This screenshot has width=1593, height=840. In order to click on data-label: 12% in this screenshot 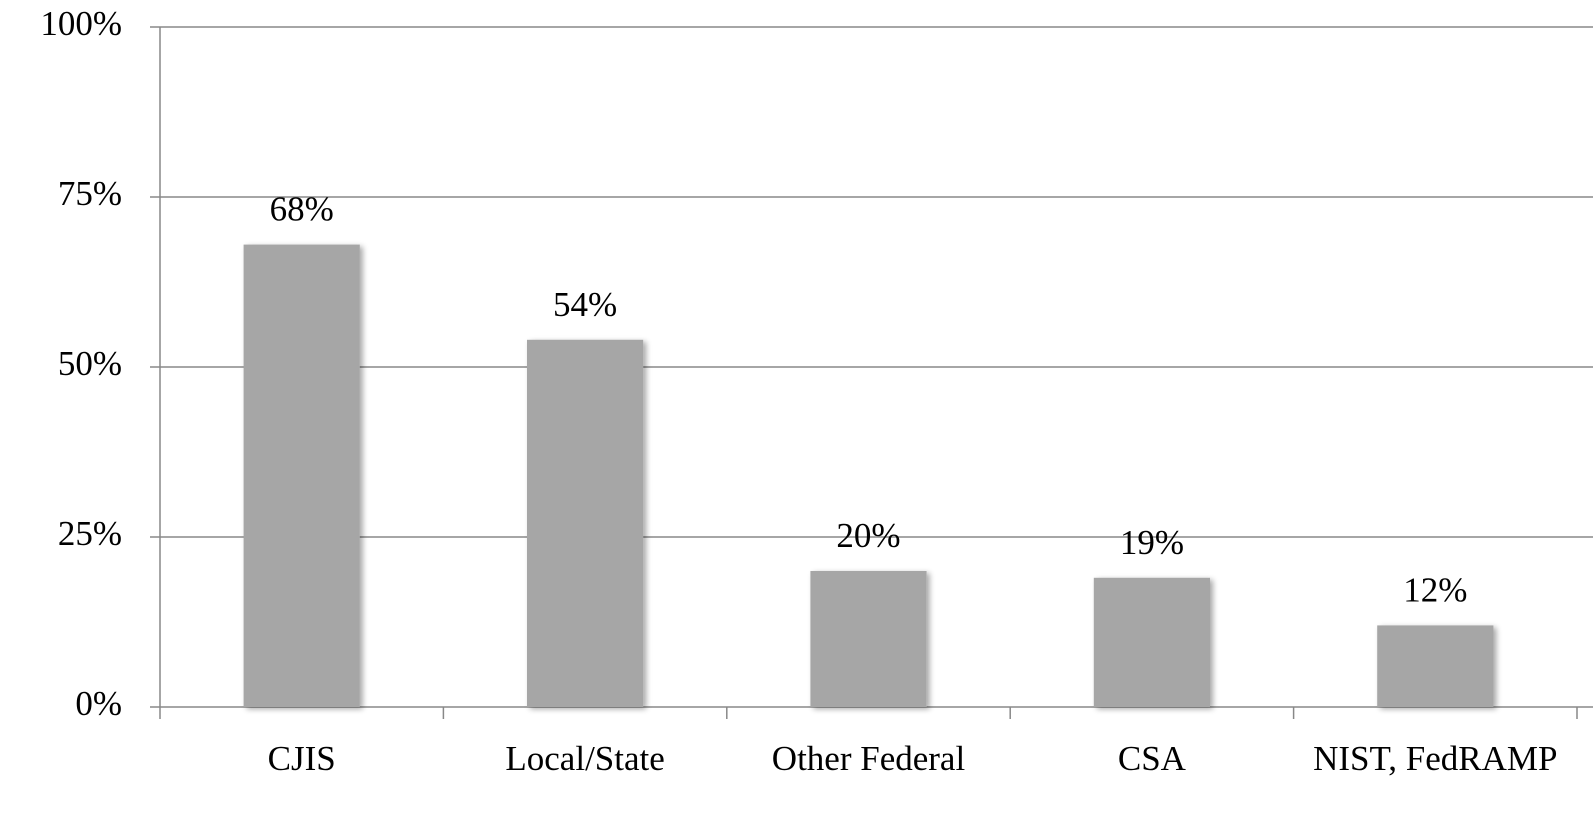, I will do `click(1435, 589)`.